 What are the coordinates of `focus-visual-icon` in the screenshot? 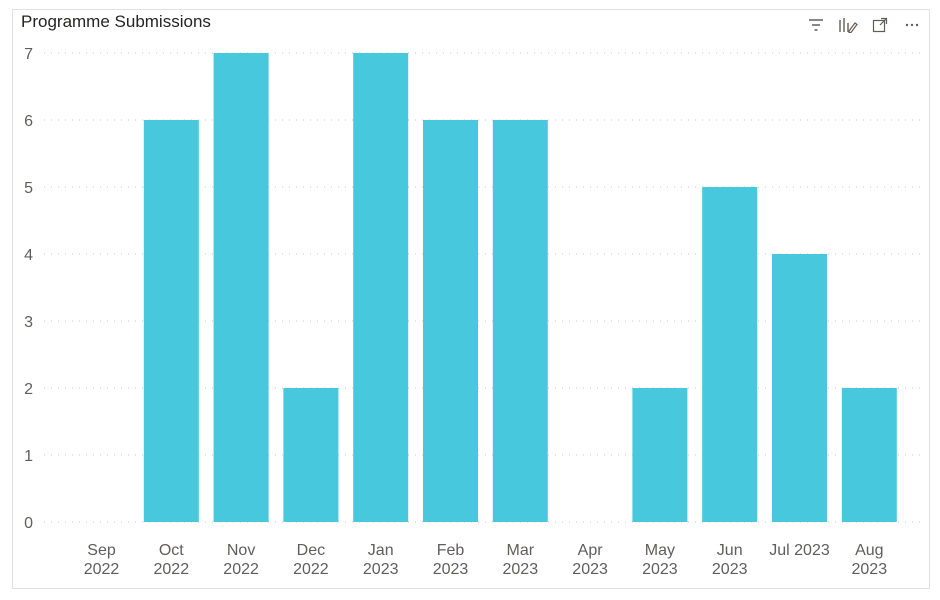 It's located at (848, 25).